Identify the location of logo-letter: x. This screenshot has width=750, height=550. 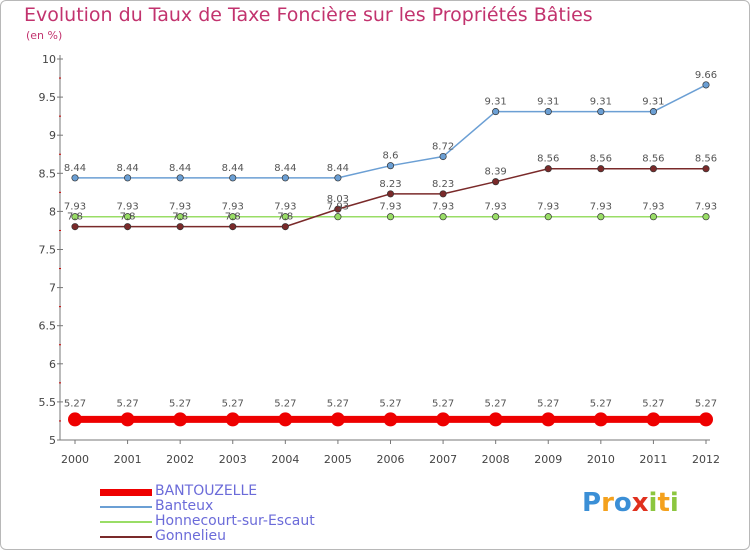
(640, 503).